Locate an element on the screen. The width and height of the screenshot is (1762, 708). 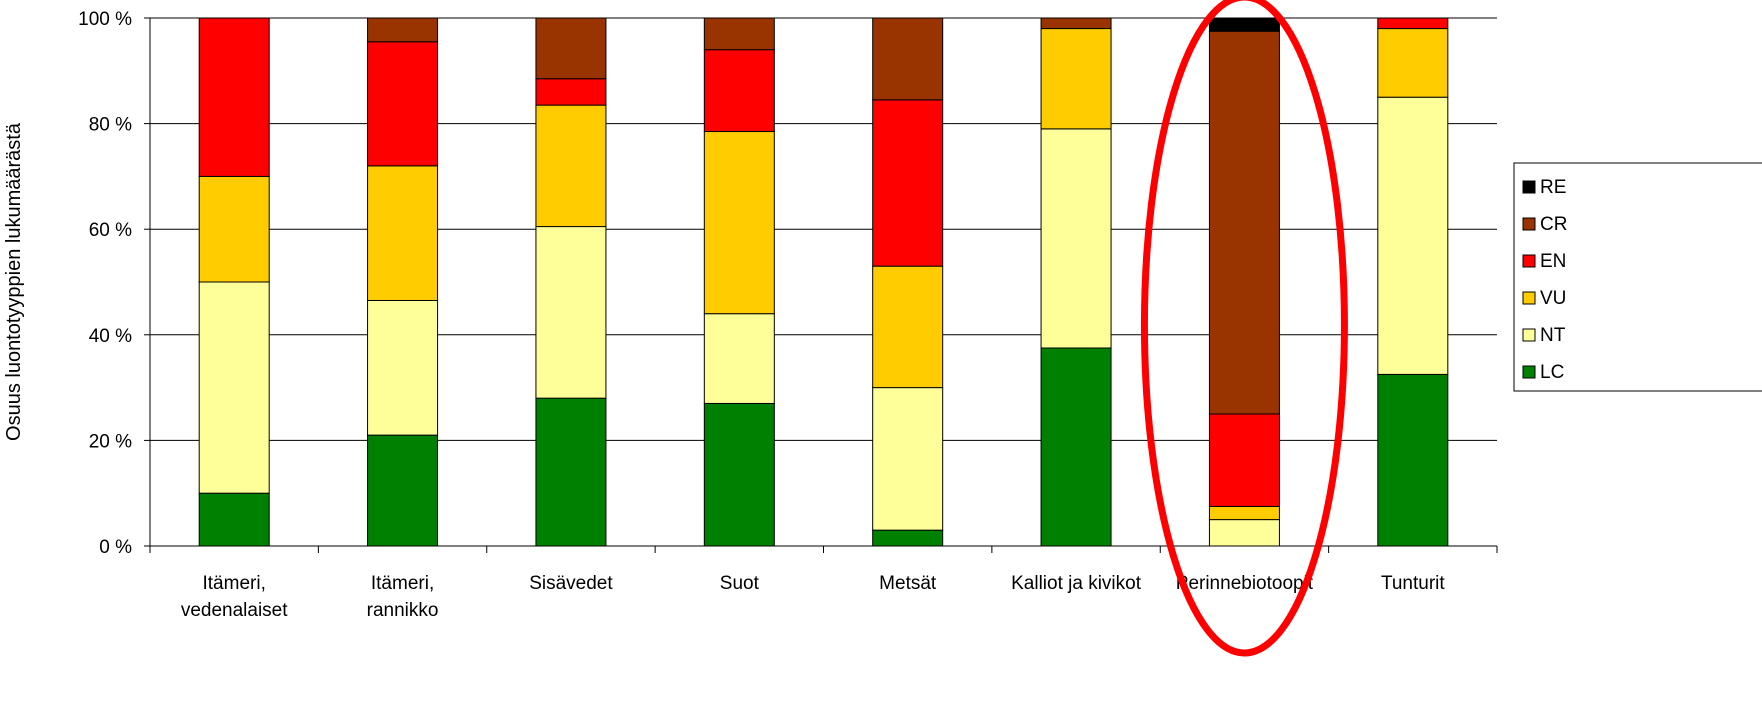
x-tick-label: Itämeri, rannikko is located at coordinates (403, 597).